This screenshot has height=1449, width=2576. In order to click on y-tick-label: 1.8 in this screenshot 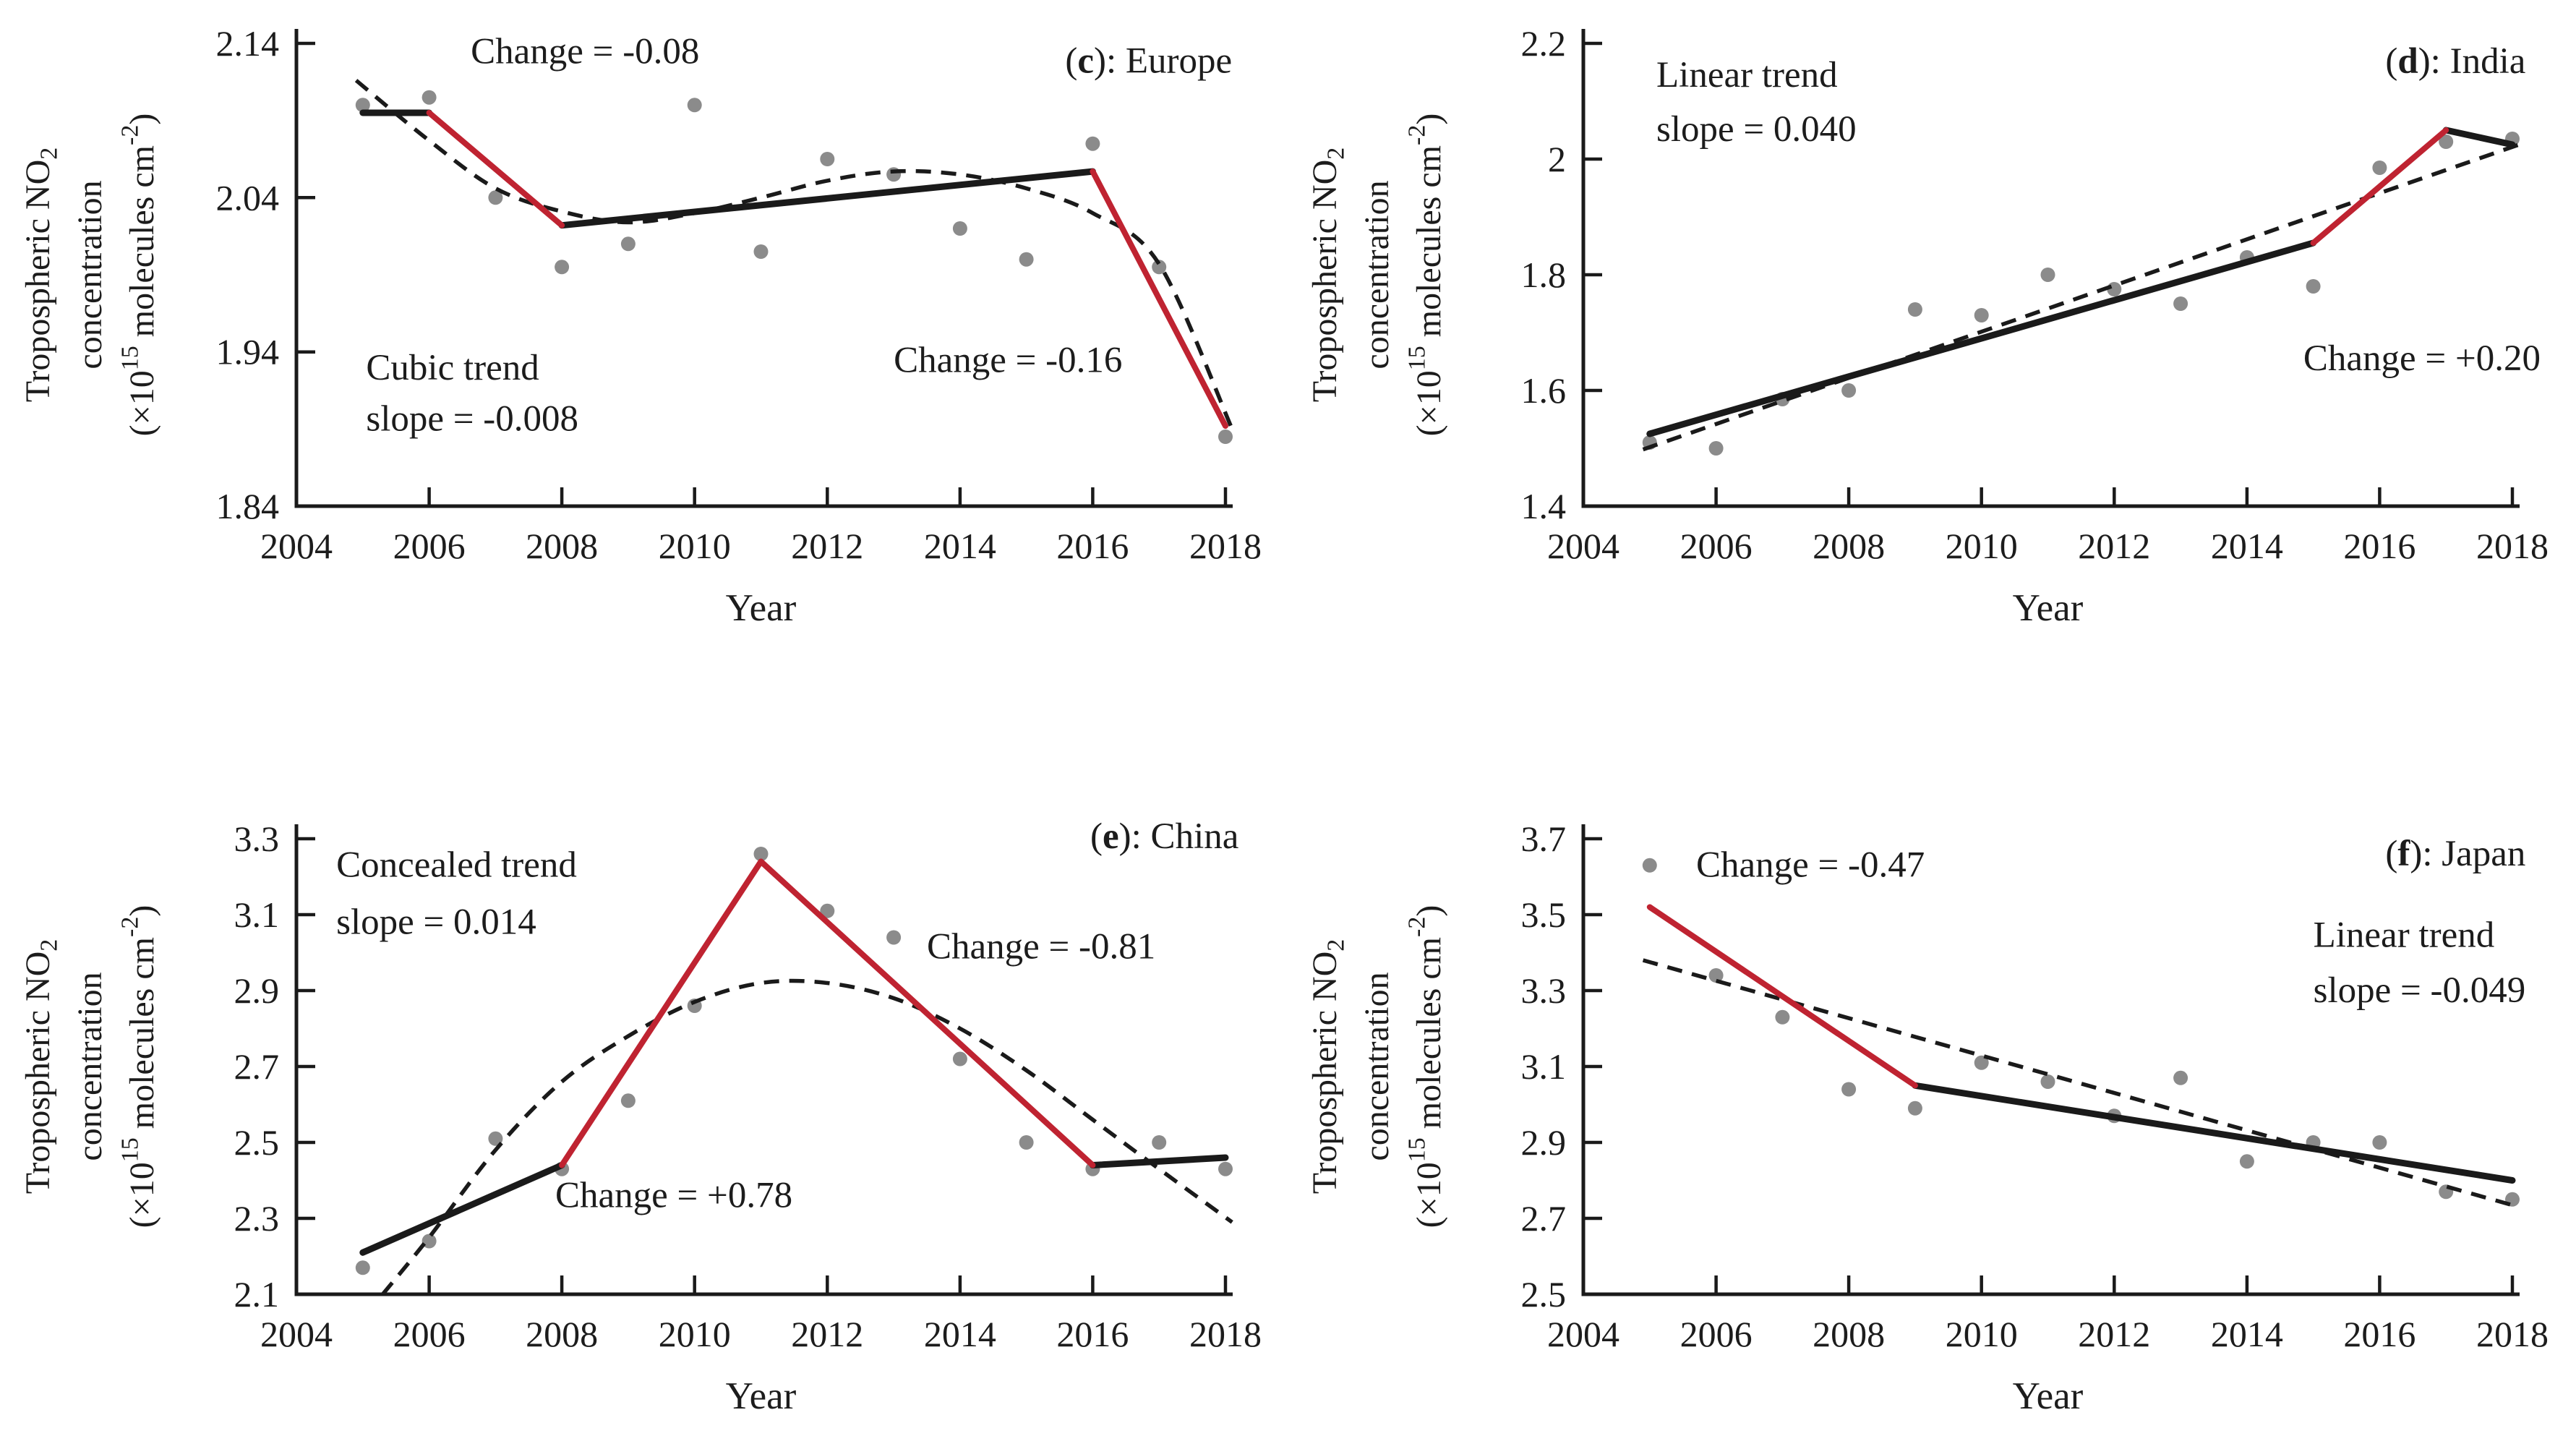, I will do `click(1544, 275)`.